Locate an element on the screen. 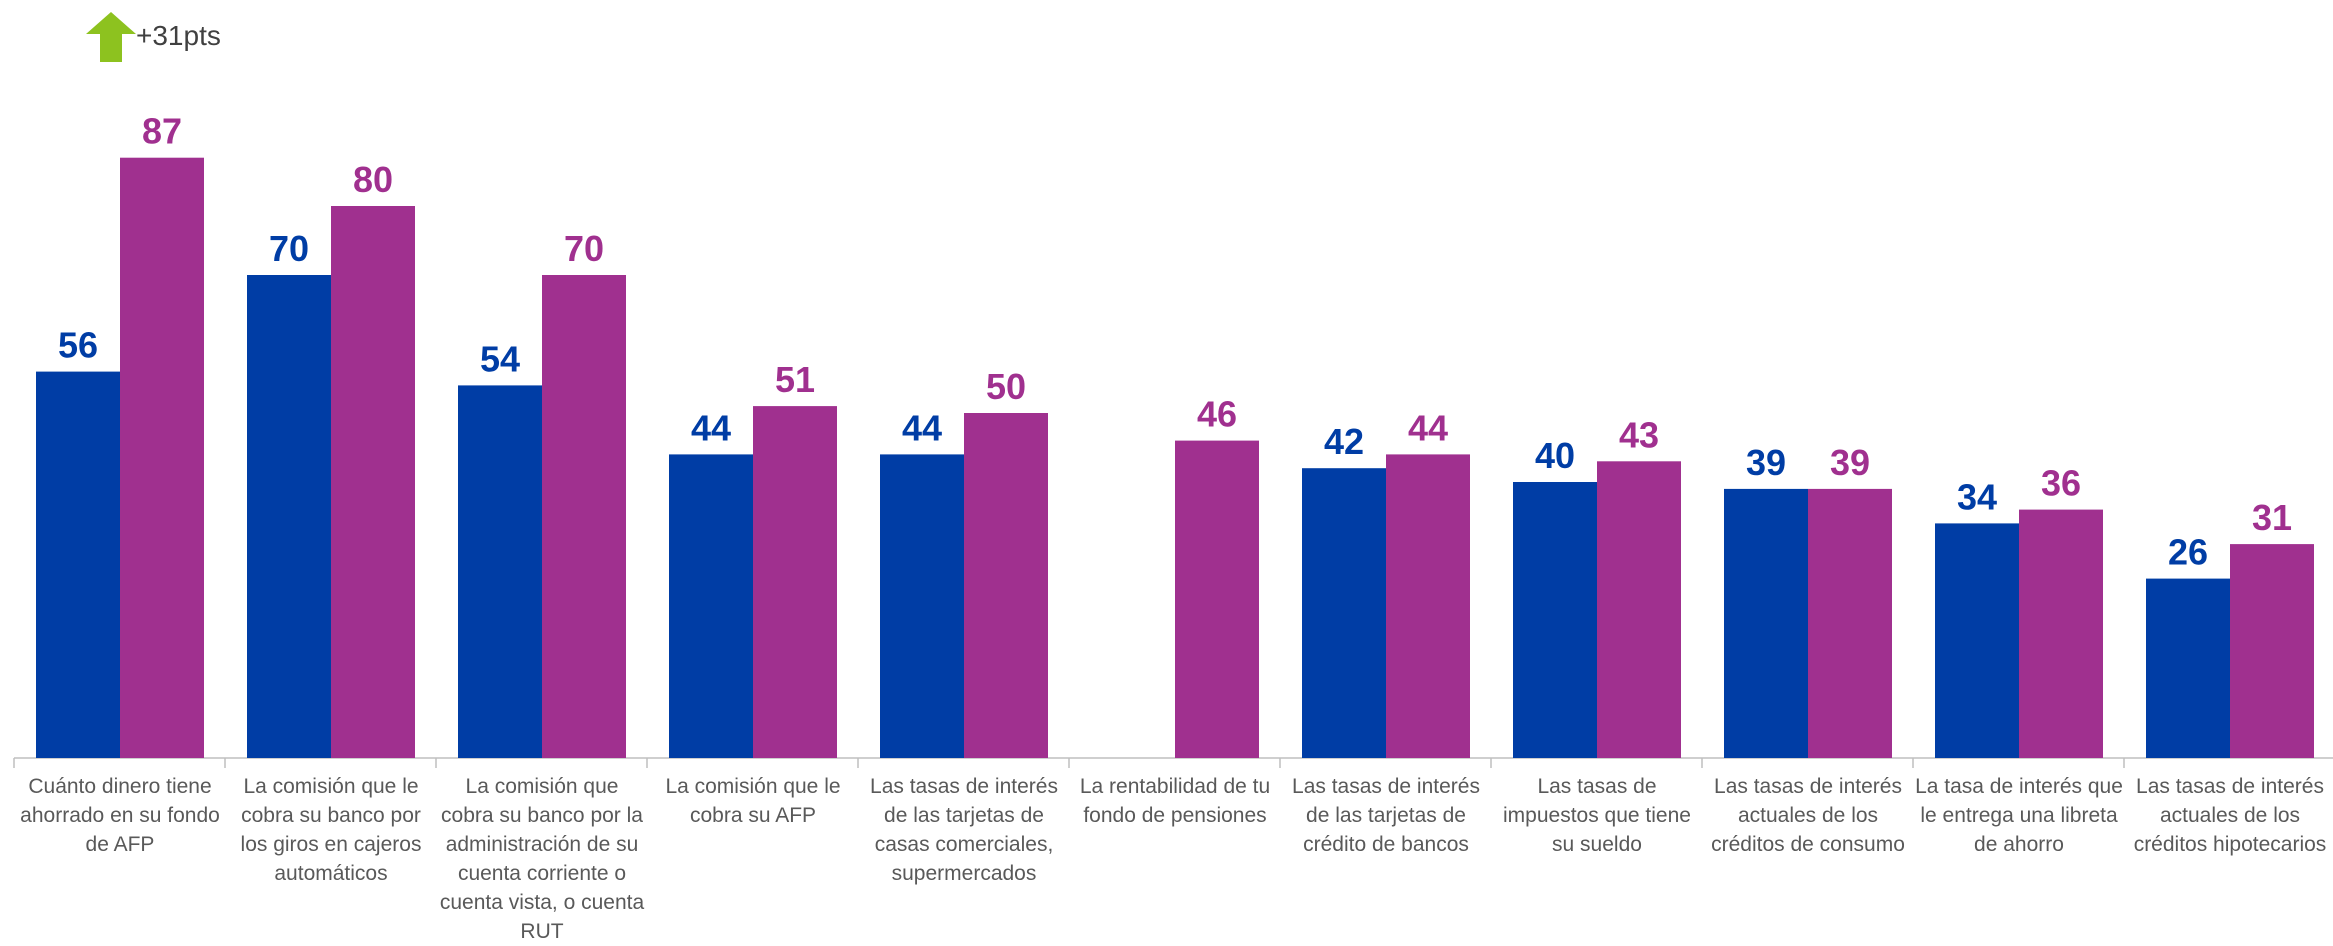 This screenshot has height=946, width=2333. data-label-series-1-category-10: 34 is located at coordinates (1977, 496).